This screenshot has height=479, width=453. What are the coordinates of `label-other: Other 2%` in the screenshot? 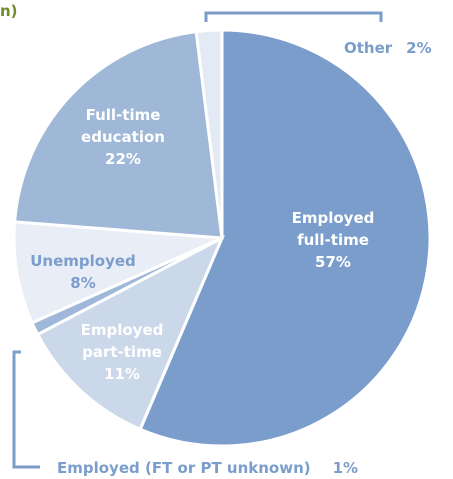 It's located at (388, 48).